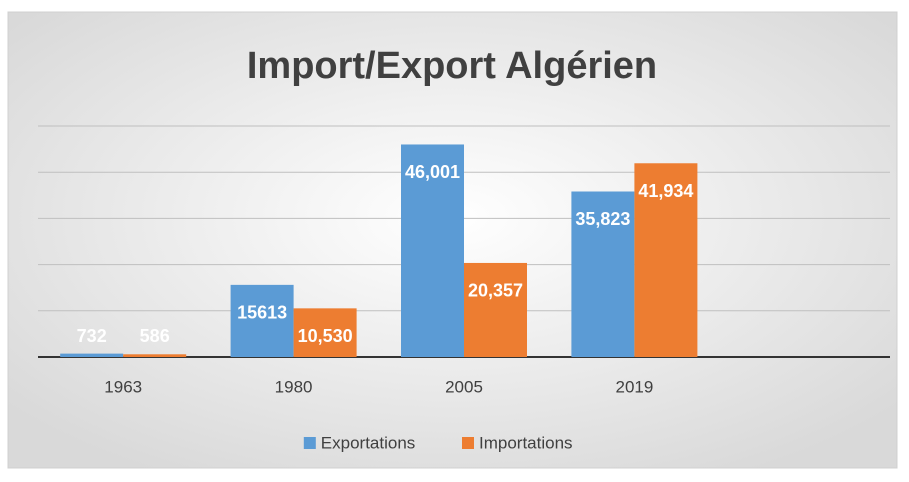 This screenshot has height=482, width=909. I want to click on legend-label: Exportations, so click(368, 442).